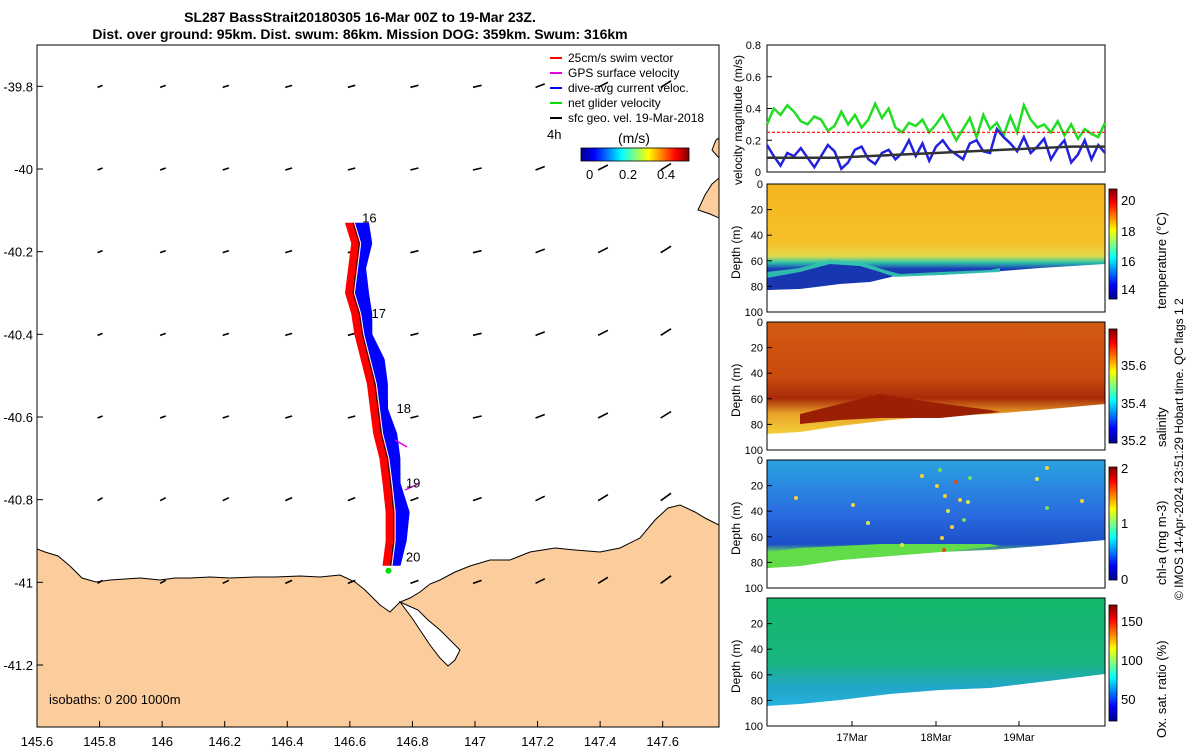 The height and width of the screenshot is (750, 1200). Describe the element at coordinates (224, 741) in the screenshot. I see `map-x-tick-label: 146.2` at that location.